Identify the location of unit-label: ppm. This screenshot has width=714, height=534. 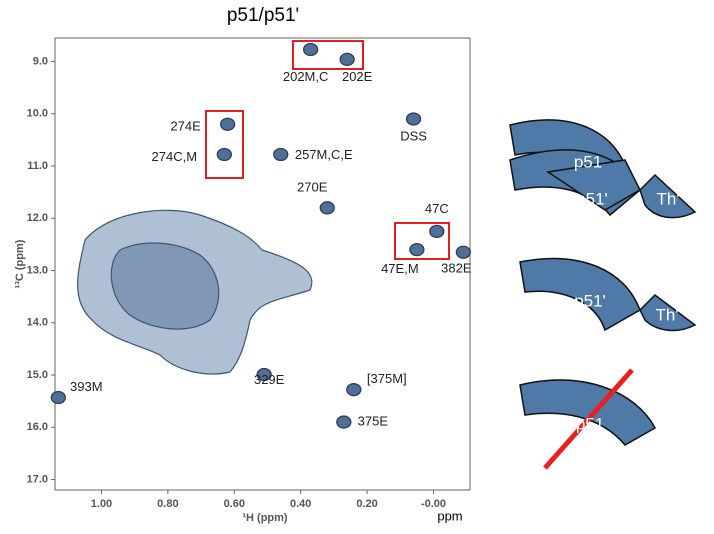
(449, 515).